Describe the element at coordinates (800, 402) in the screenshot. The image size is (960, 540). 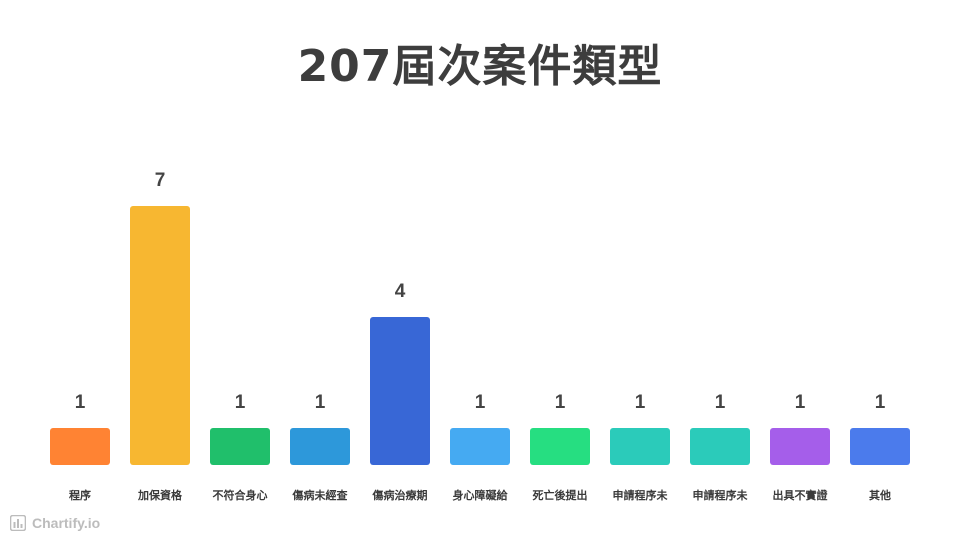
I see `value-label-10: 1` at that location.